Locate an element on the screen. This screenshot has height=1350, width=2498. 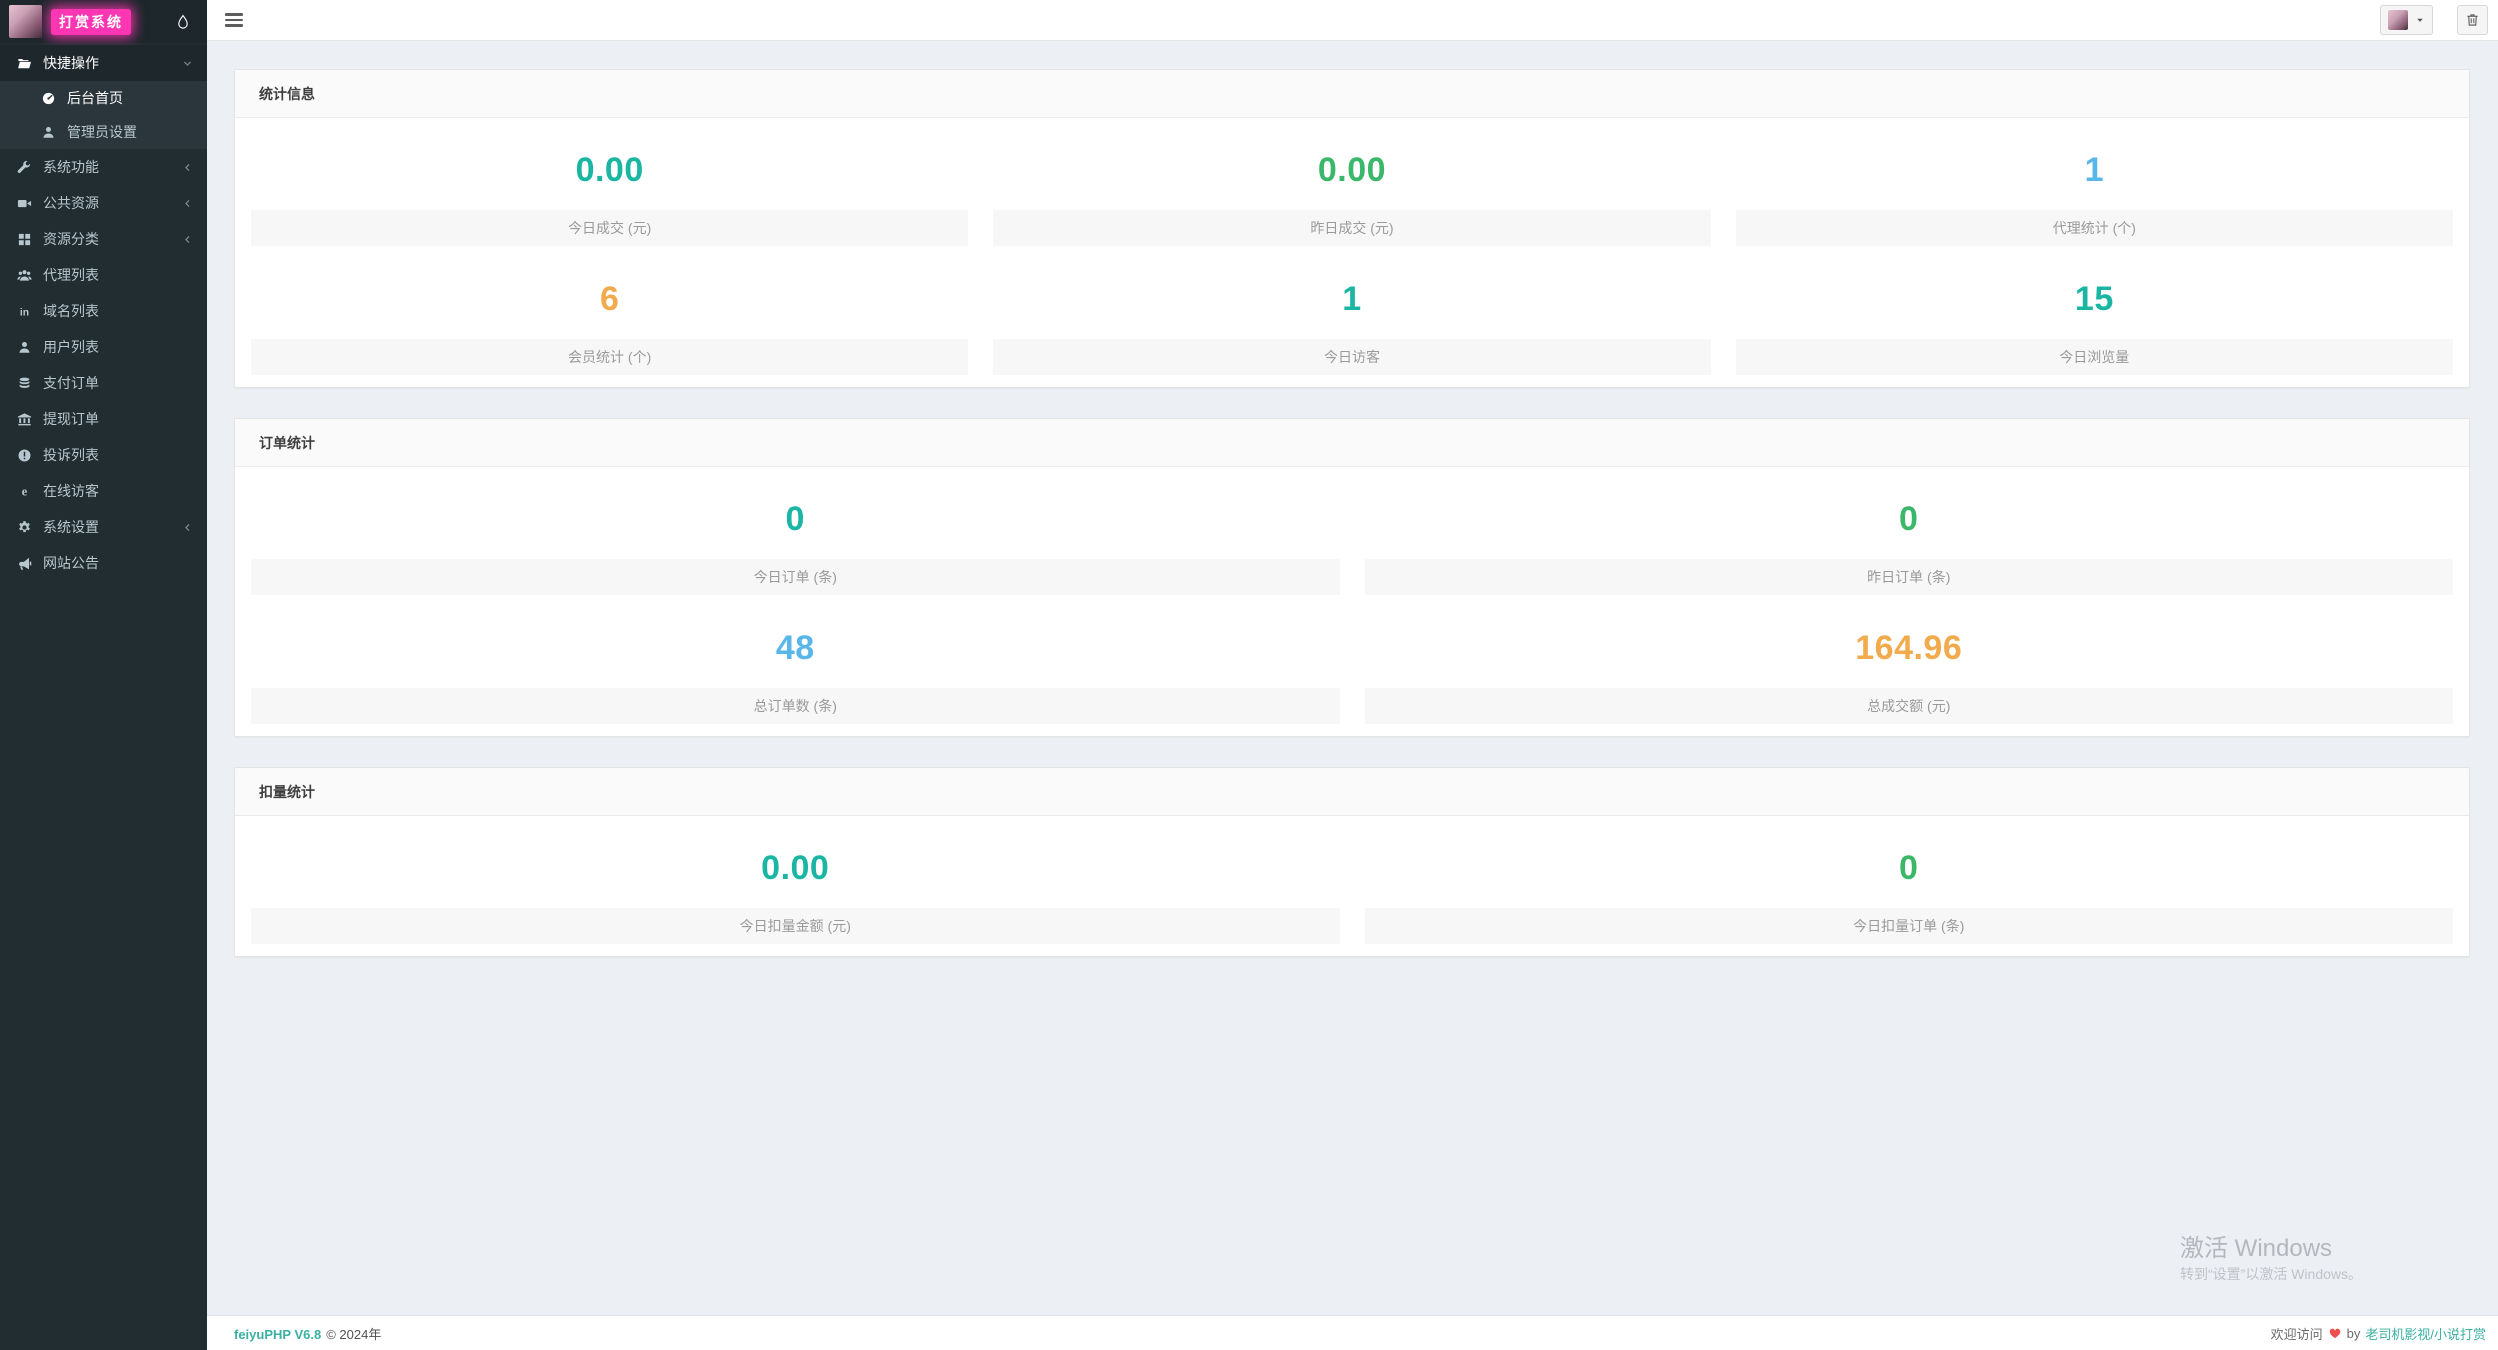
trash-icon is located at coordinates (2472, 20).